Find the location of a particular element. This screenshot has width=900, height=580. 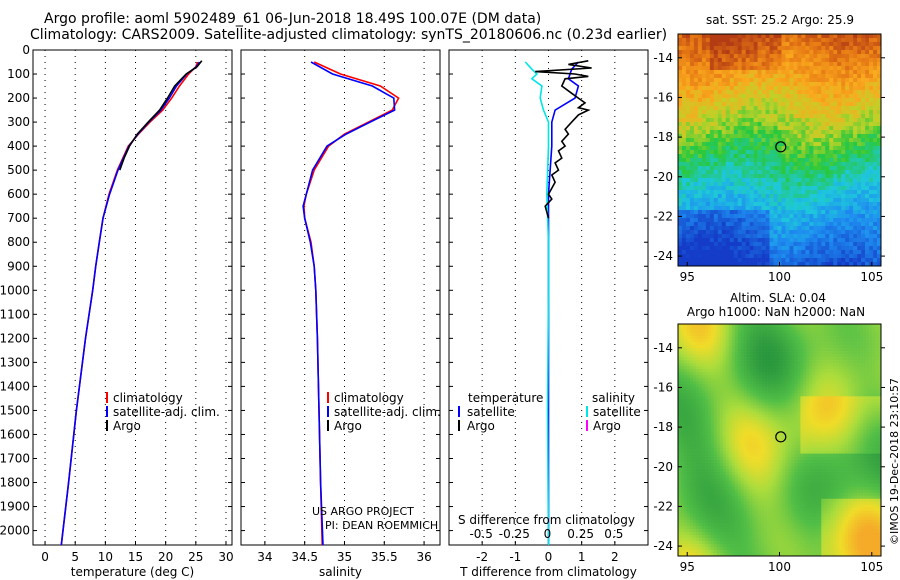

x-tick-label: 35 is located at coordinates (344, 557).